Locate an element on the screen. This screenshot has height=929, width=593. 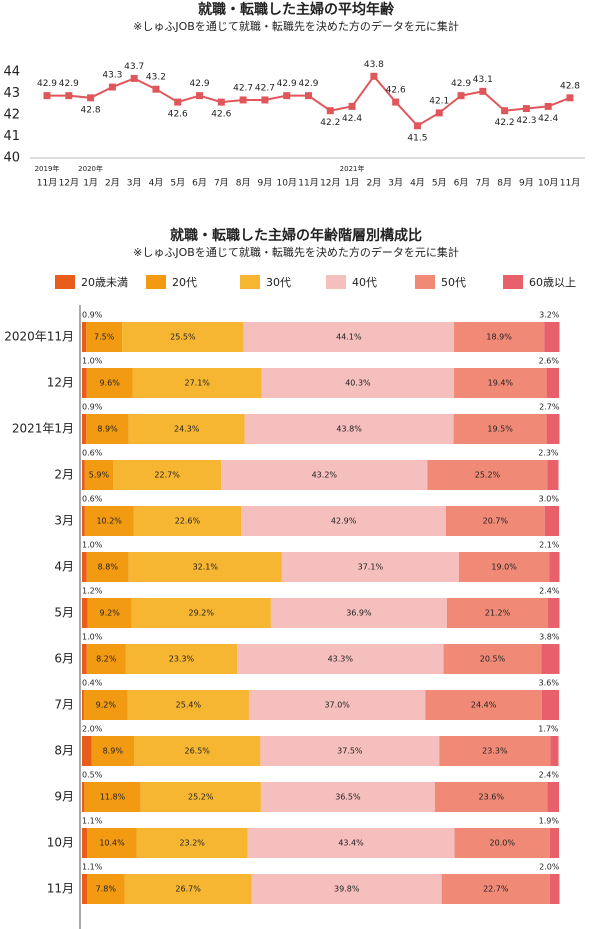
data-label: 42.6 is located at coordinates (178, 115).